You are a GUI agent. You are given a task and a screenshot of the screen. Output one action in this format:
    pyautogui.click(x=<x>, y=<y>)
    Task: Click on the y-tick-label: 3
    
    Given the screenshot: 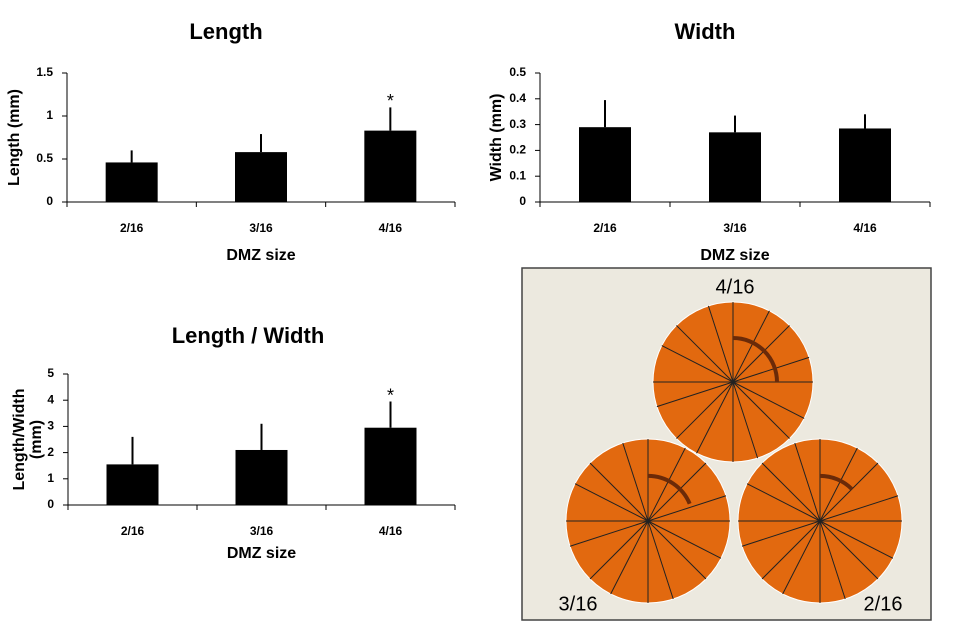 What is the action you would take?
    pyautogui.click(x=50, y=426)
    